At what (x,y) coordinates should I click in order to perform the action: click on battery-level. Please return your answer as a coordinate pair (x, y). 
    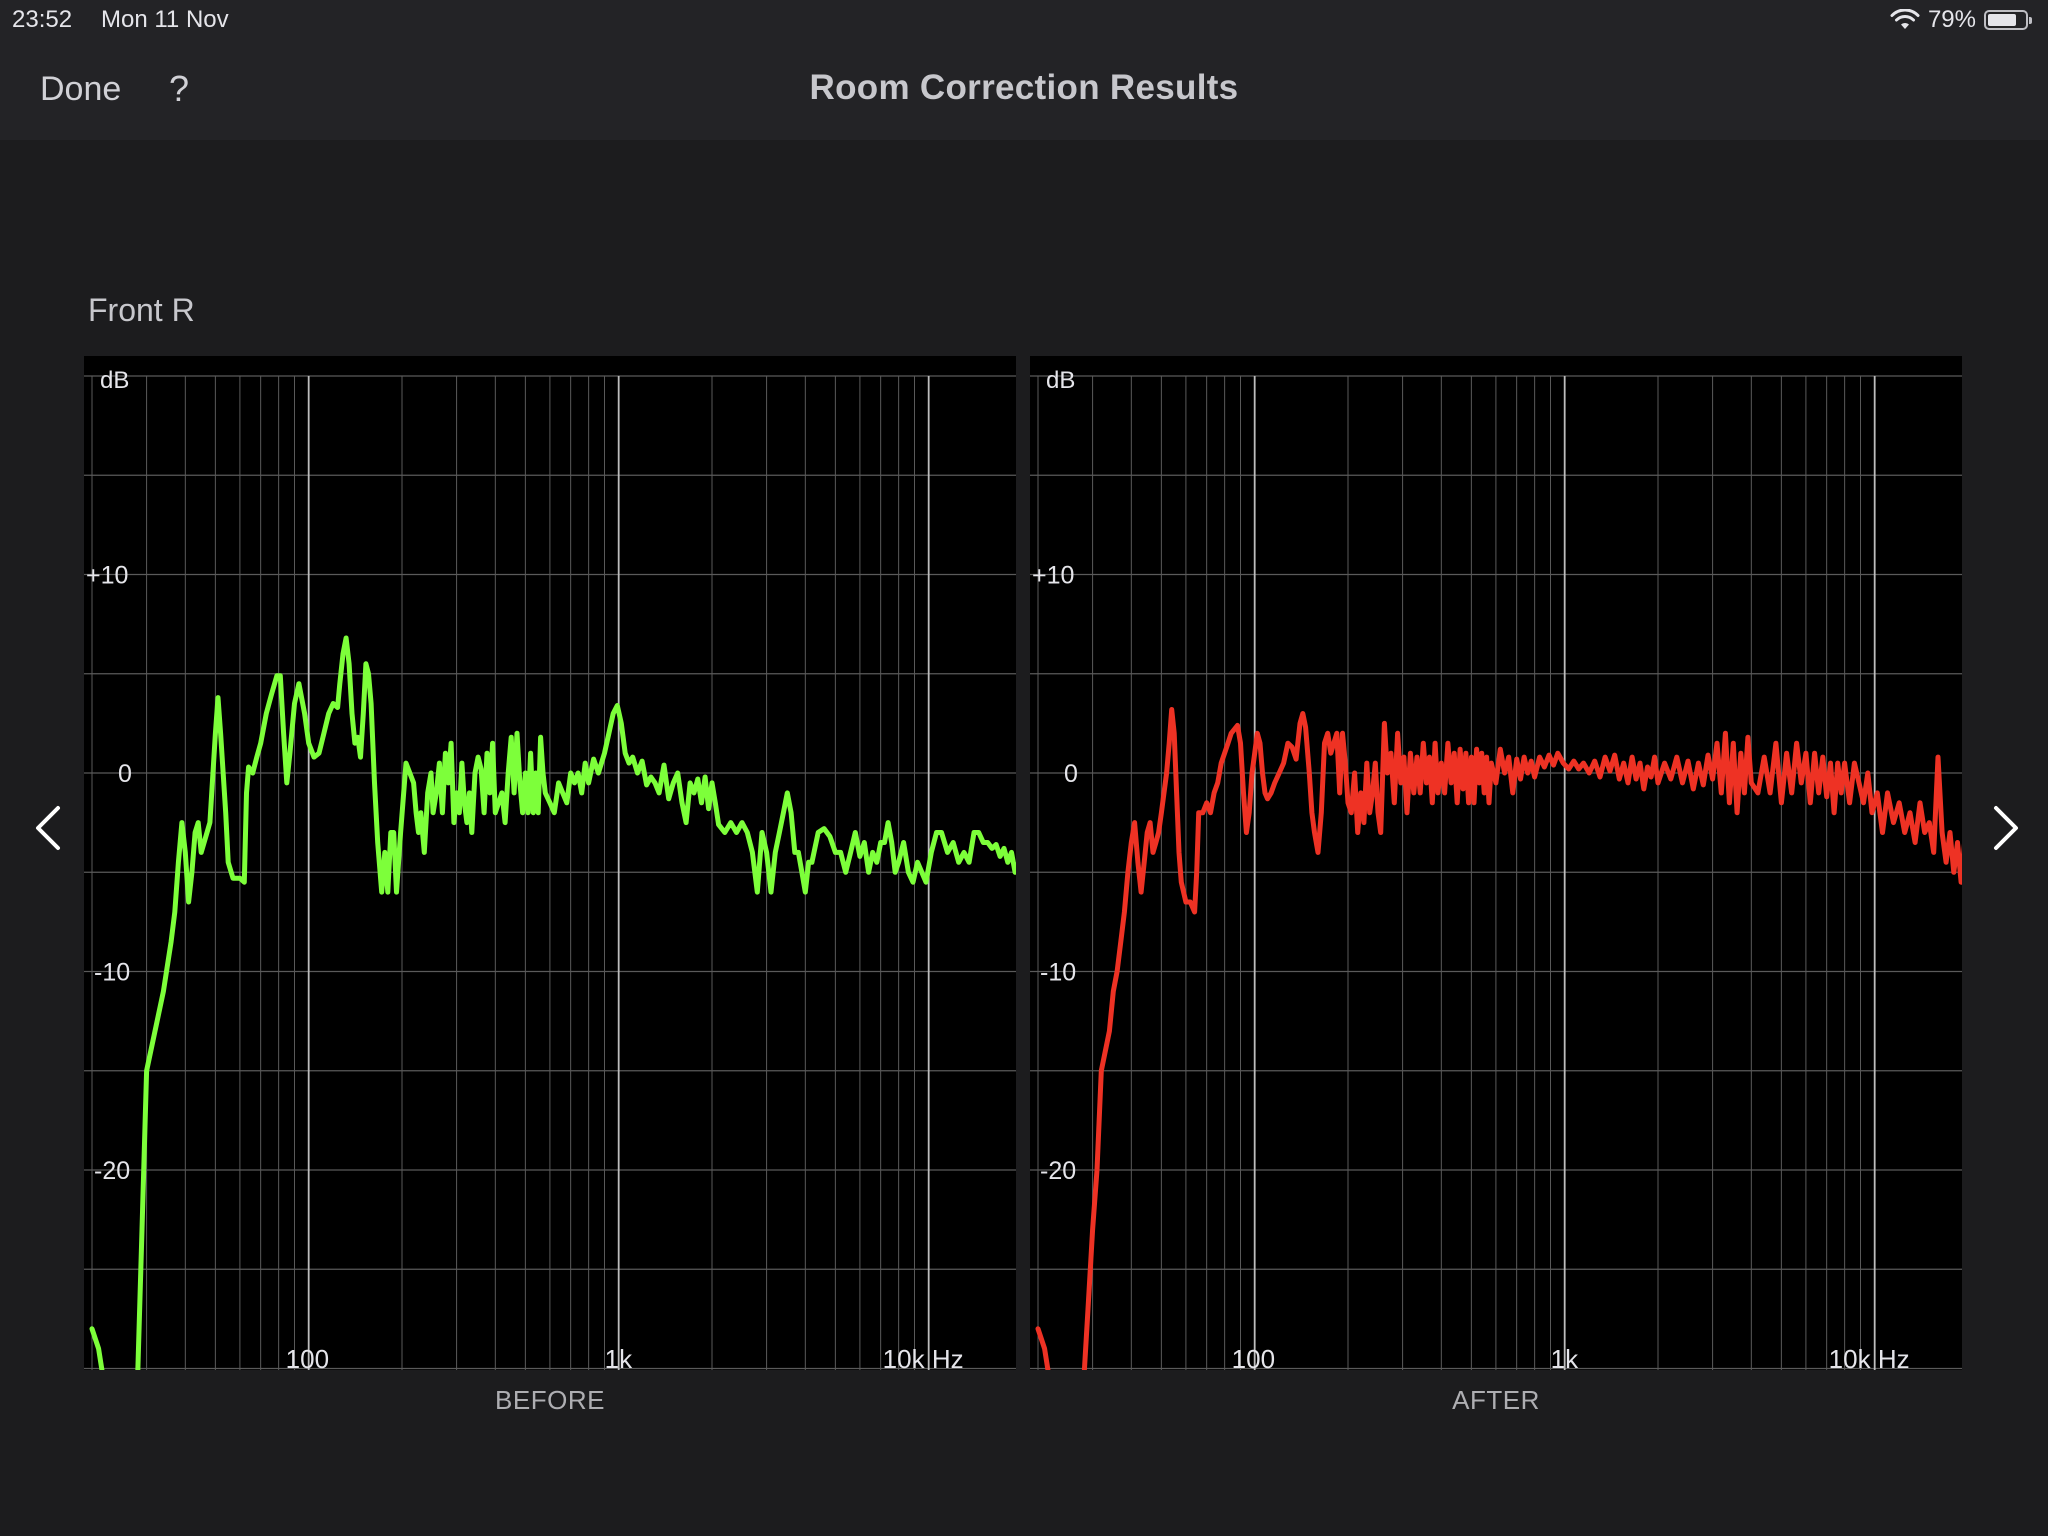
    Looking at the image, I should click on (2002, 20).